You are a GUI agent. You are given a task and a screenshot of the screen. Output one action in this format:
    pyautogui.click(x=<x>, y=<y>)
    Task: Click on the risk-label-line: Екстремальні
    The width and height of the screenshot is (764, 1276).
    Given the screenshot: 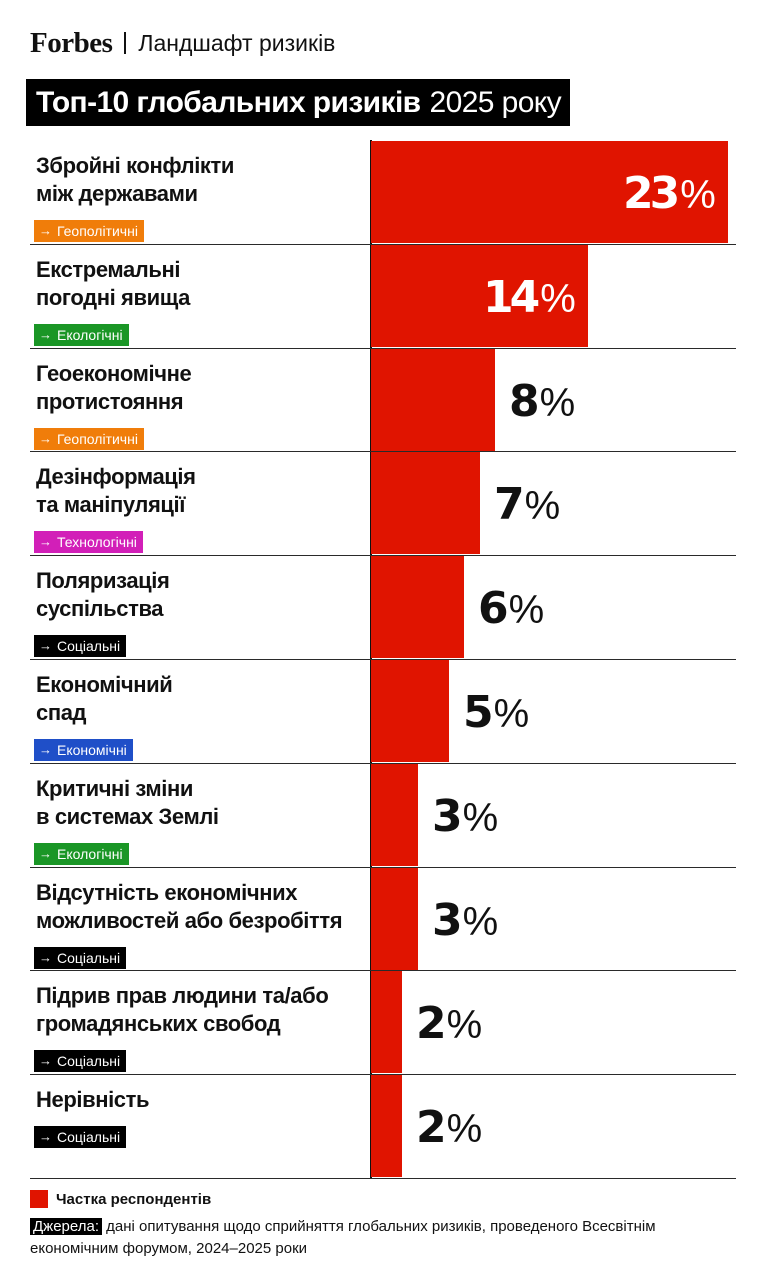 What is the action you would take?
    pyautogui.click(x=108, y=269)
    